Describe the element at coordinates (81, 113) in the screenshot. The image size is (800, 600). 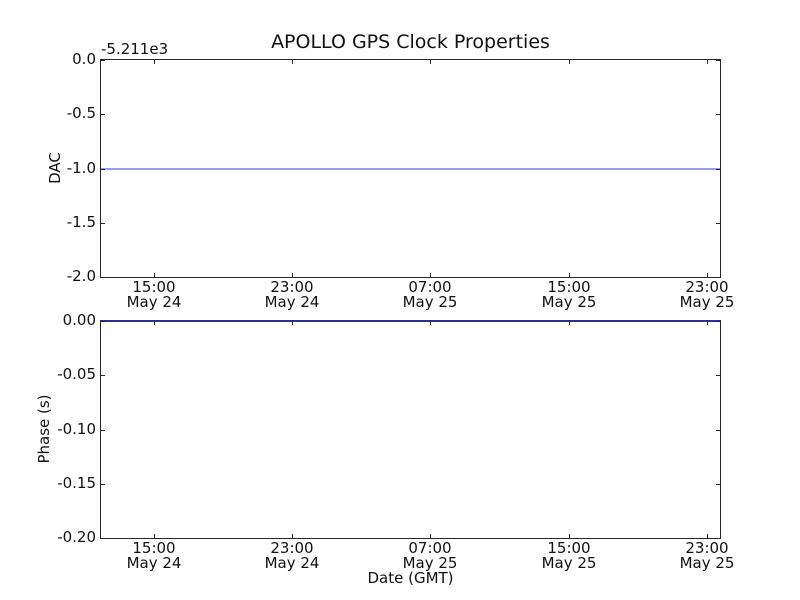
I see `y-tick-label: -0.5` at that location.